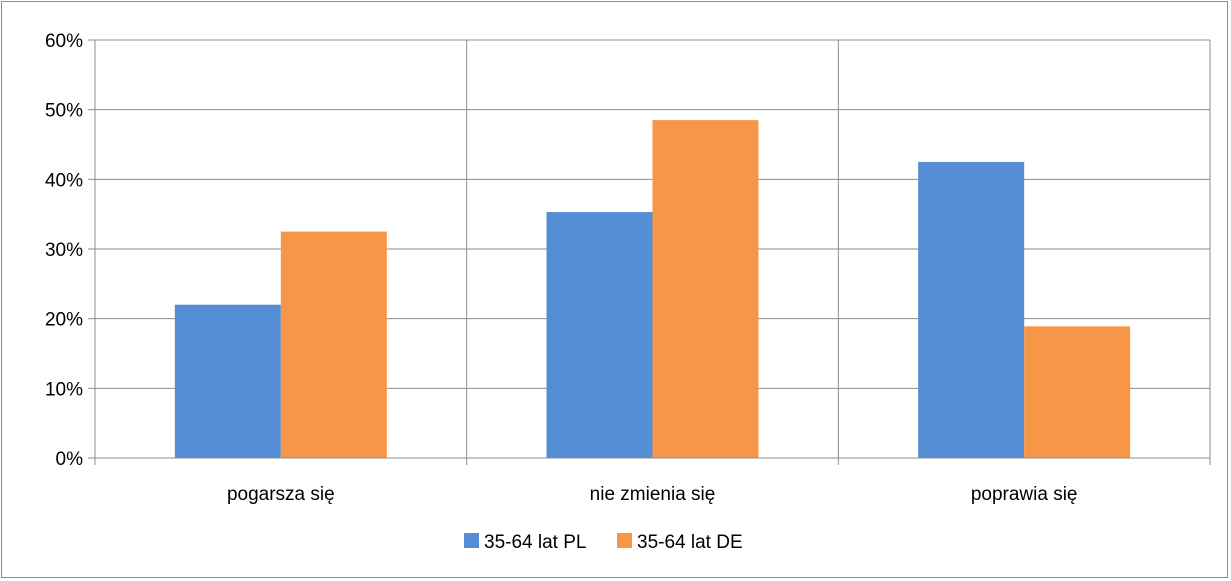 This screenshot has height=581, width=1231. I want to click on legend-swatch-de, so click(624, 540).